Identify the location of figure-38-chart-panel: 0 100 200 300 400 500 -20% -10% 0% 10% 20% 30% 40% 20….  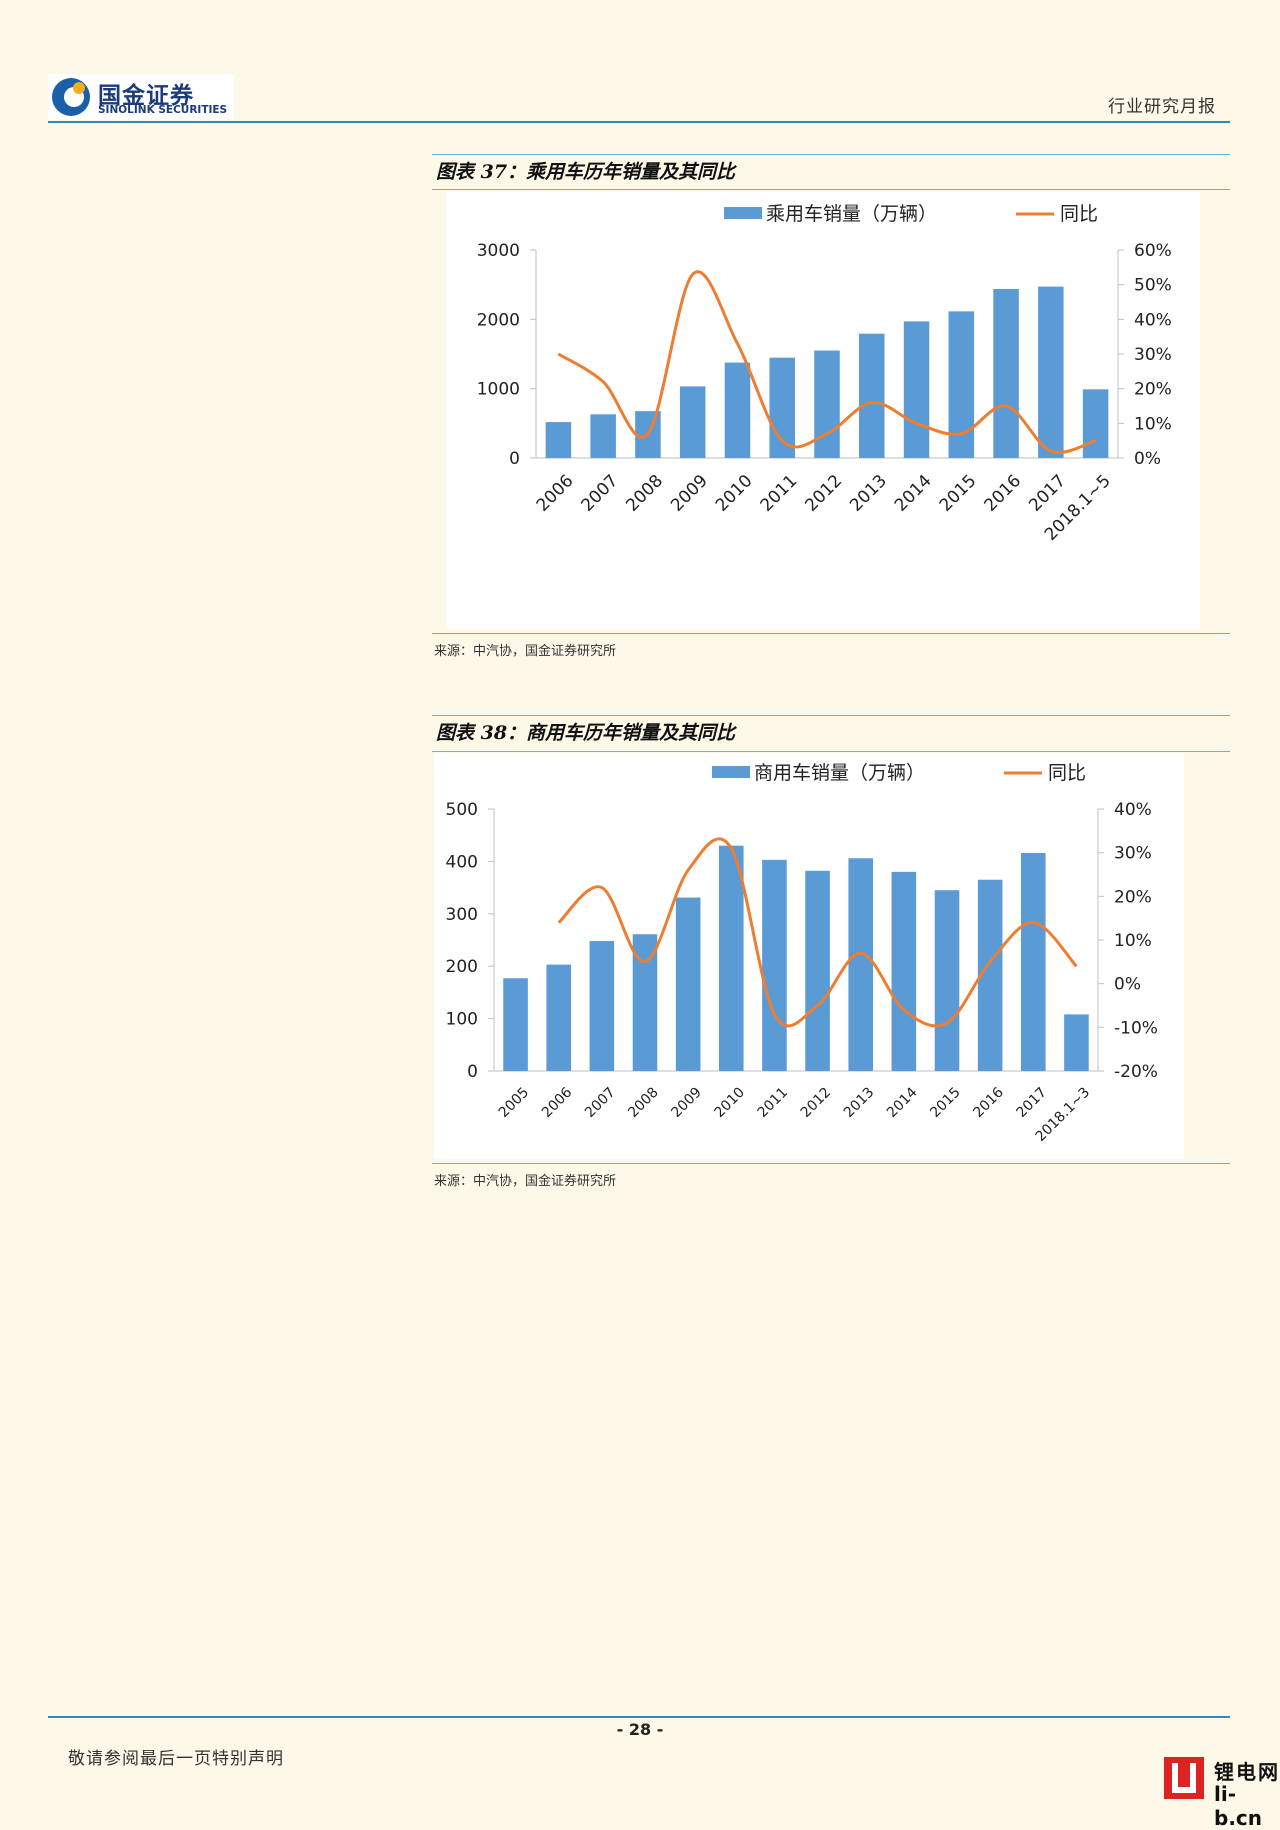
(809, 956).